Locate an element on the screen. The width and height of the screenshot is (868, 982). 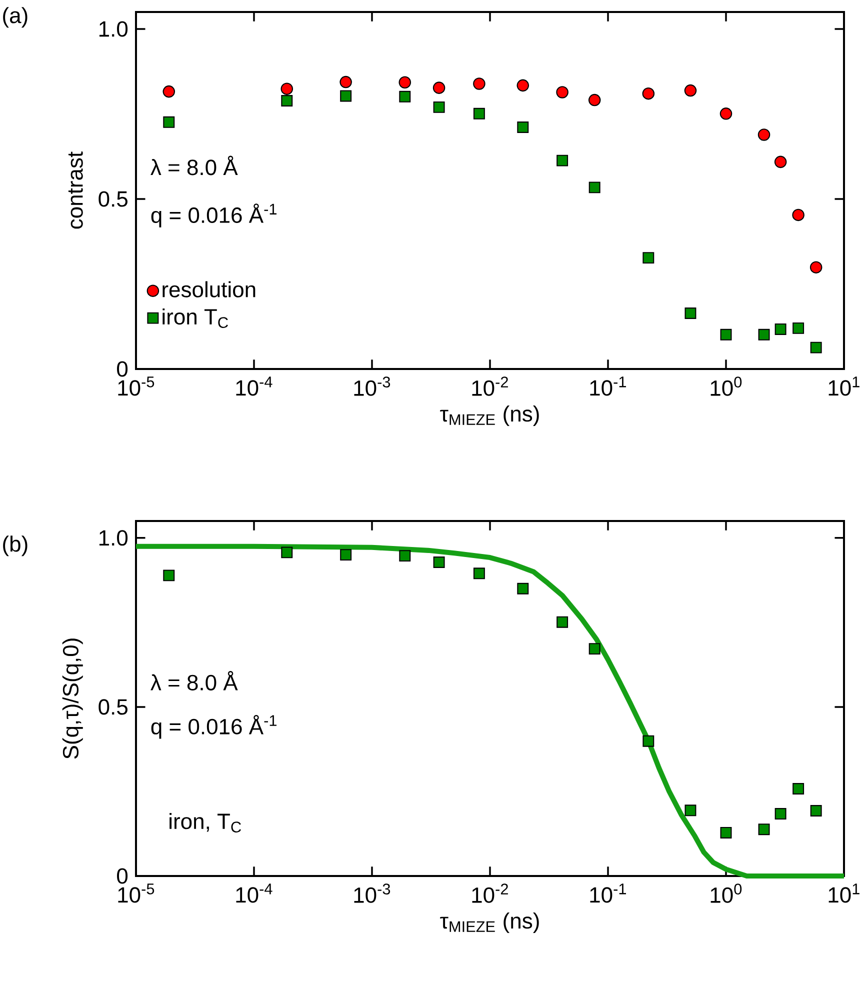
text: (a) is located at coordinates (15, 17).